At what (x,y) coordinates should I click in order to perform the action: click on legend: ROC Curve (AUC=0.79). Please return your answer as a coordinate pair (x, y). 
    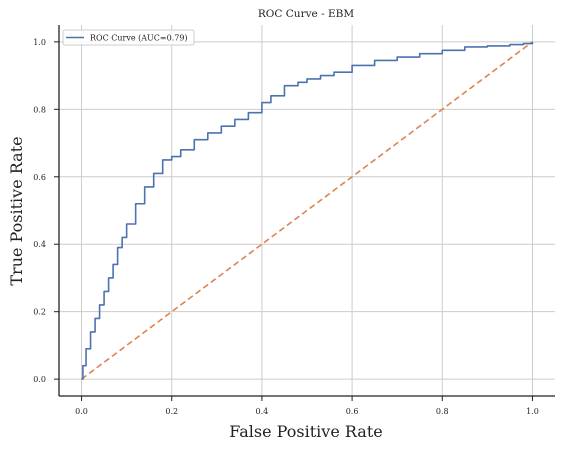
    Looking at the image, I should click on (128, 37).